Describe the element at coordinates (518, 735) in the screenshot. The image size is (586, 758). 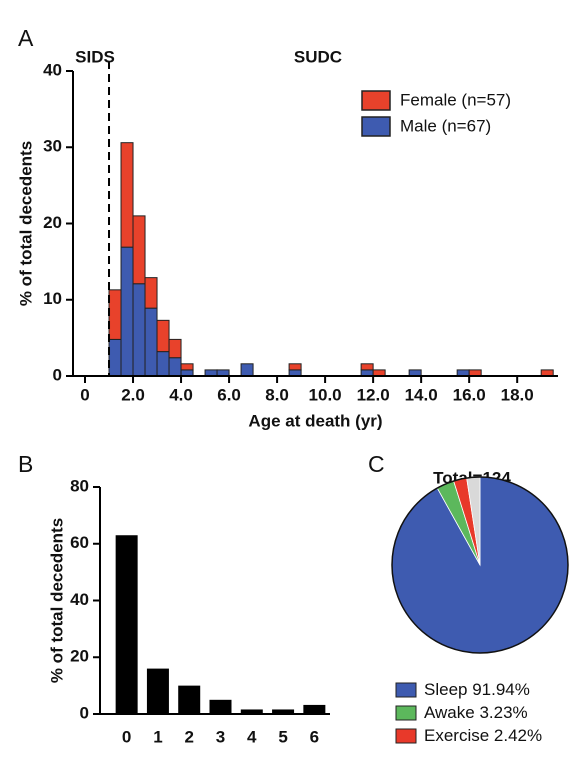
I see `legend-value: 2.42%` at that location.